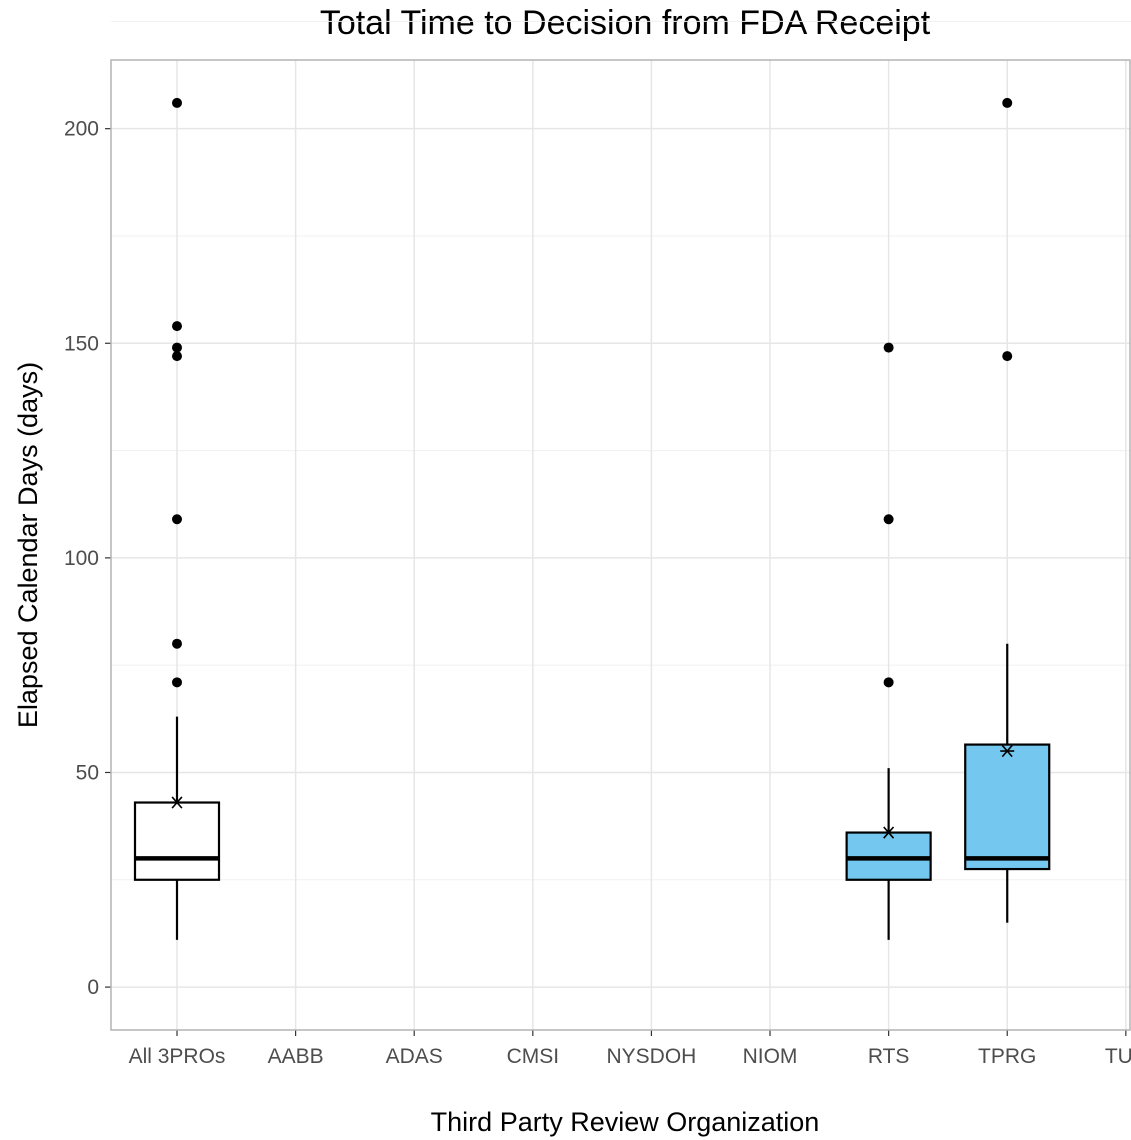 The image size is (1131, 1140). Describe the element at coordinates (87, 772) in the screenshot. I see `y-tick-label: 50` at that location.